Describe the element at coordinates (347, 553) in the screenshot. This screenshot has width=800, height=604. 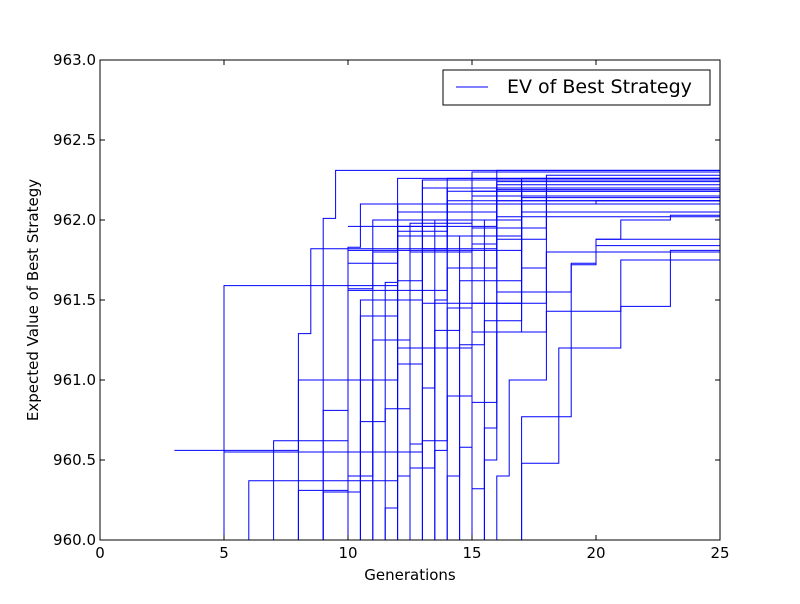
I see `x-tick-label: 10` at that location.